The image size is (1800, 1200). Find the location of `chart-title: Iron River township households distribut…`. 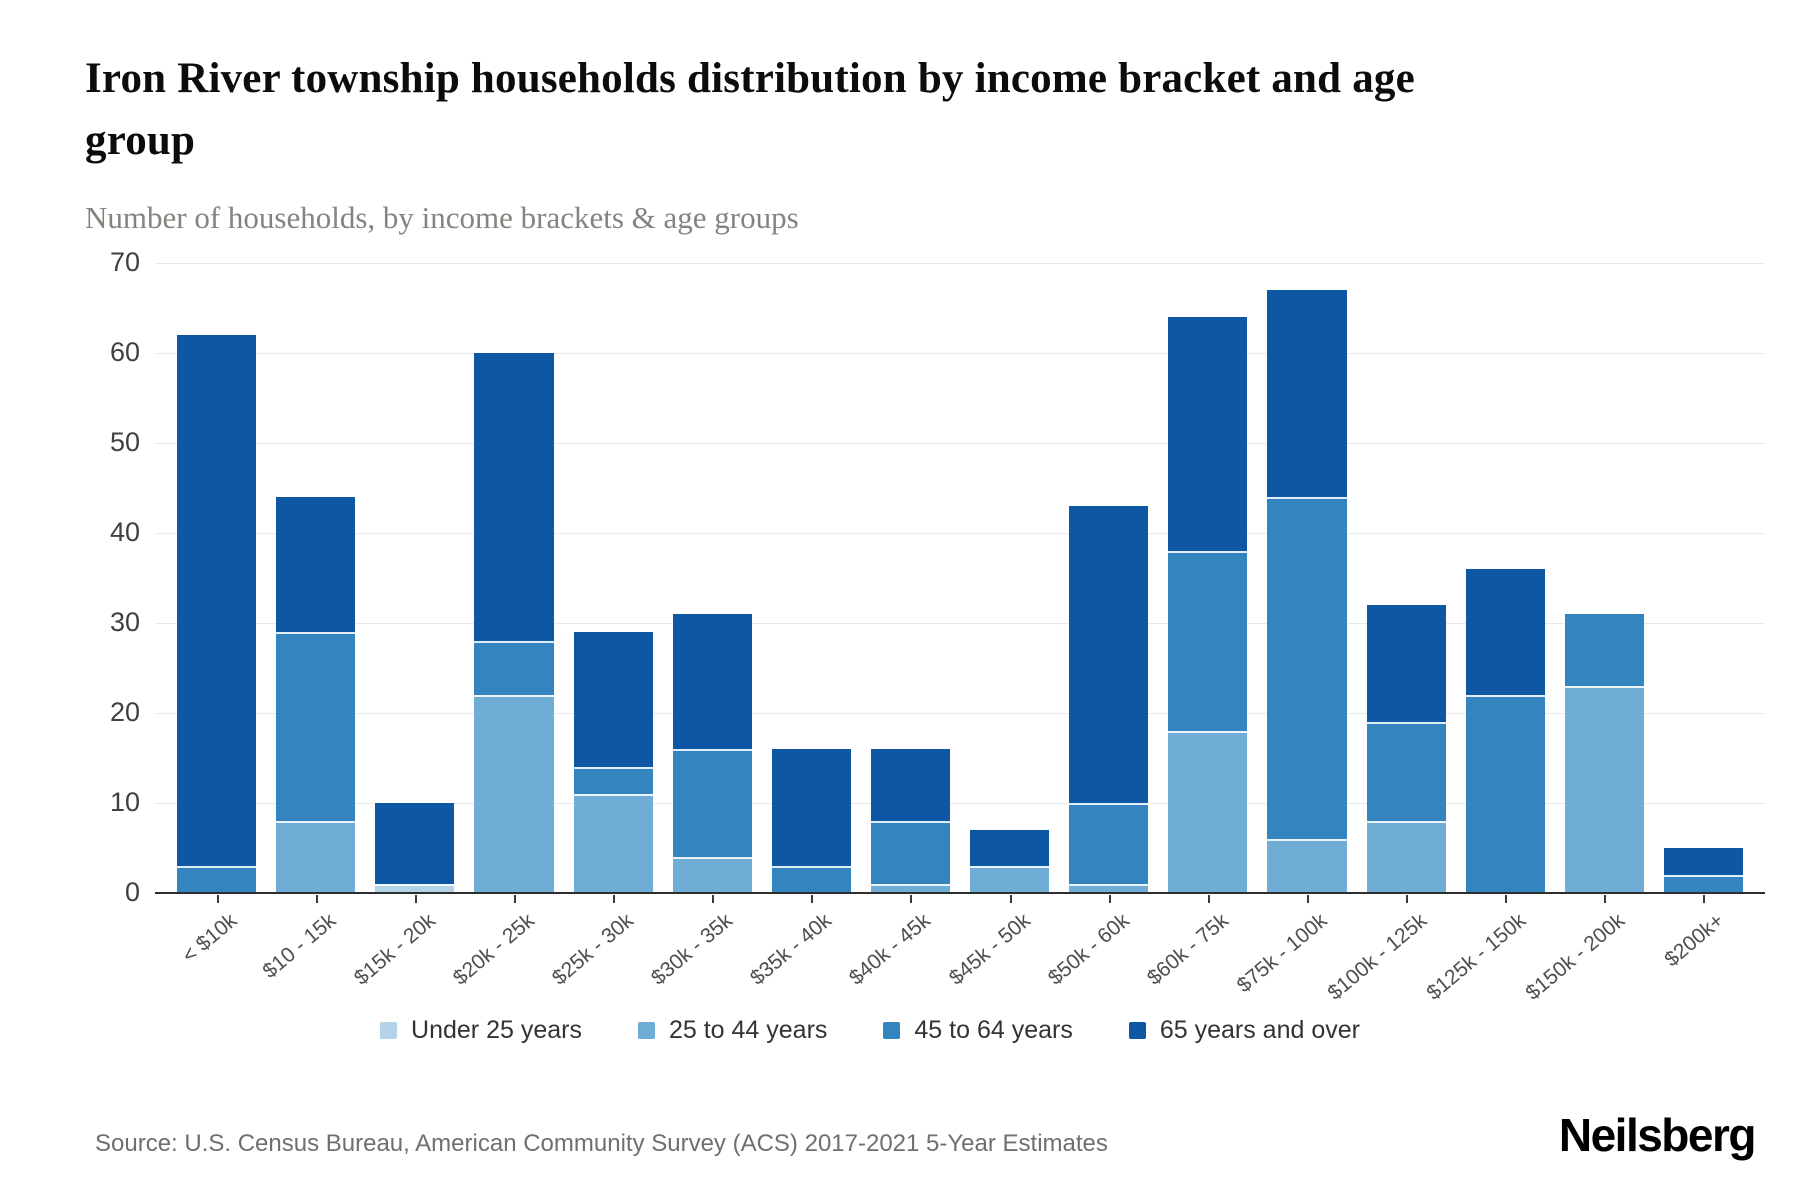

chart-title: Iron River township households distribut… is located at coordinates (750, 109).